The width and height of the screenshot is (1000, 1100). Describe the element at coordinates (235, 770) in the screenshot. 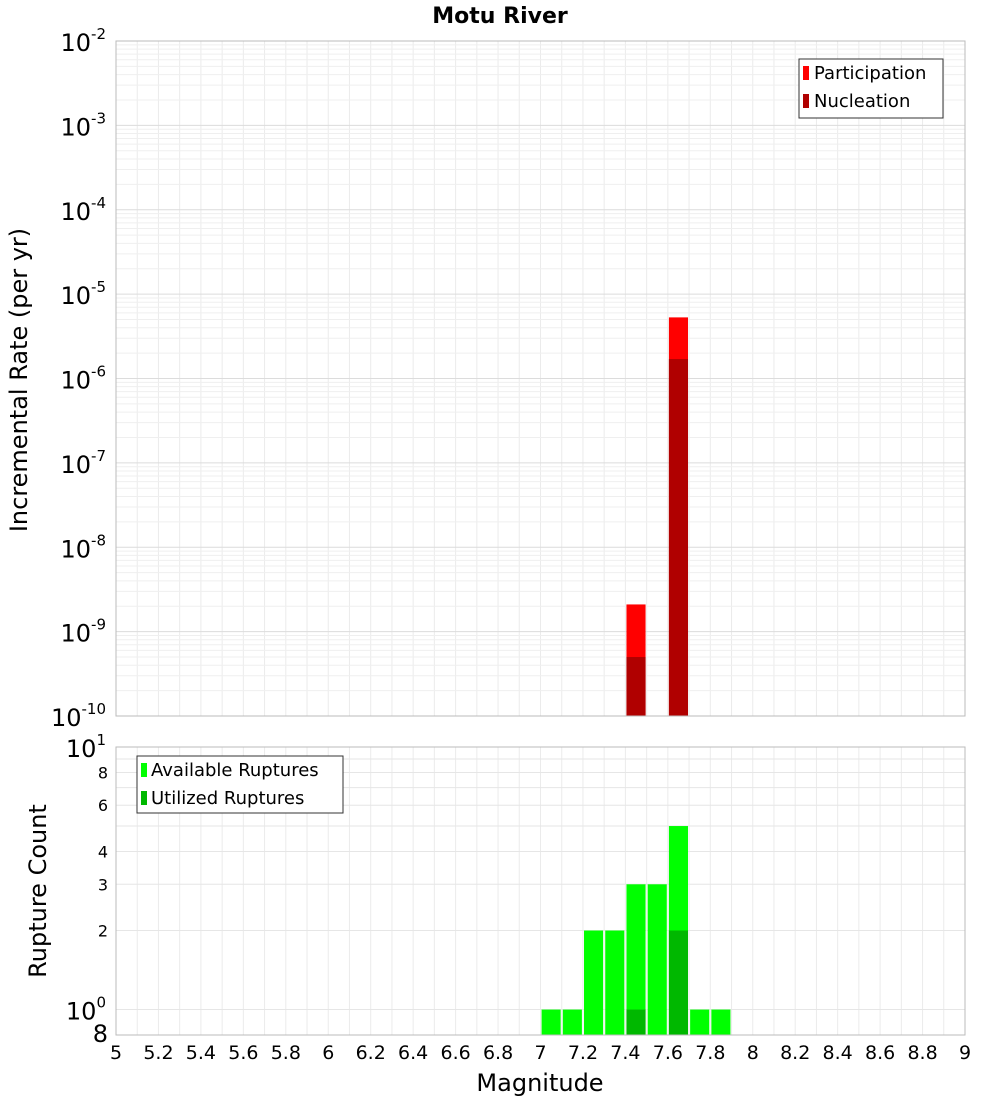

I see `legend-label-available-ruptures: Available Ruptures` at that location.